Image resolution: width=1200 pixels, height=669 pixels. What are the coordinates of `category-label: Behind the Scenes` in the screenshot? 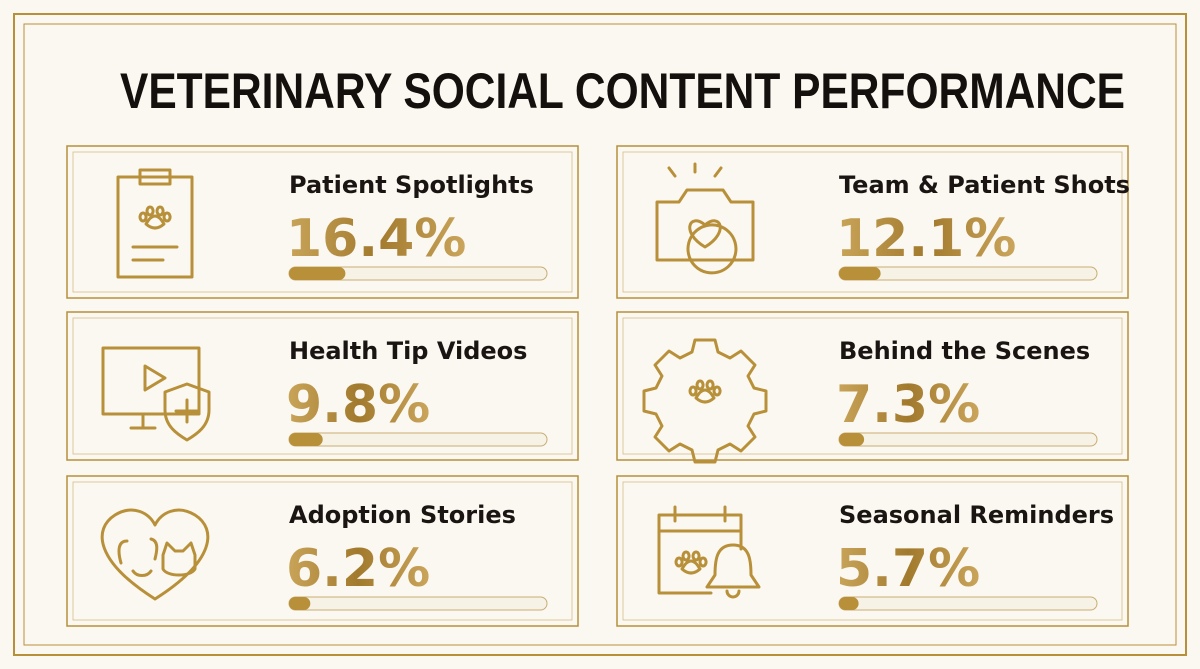 It's located at (964, 351).